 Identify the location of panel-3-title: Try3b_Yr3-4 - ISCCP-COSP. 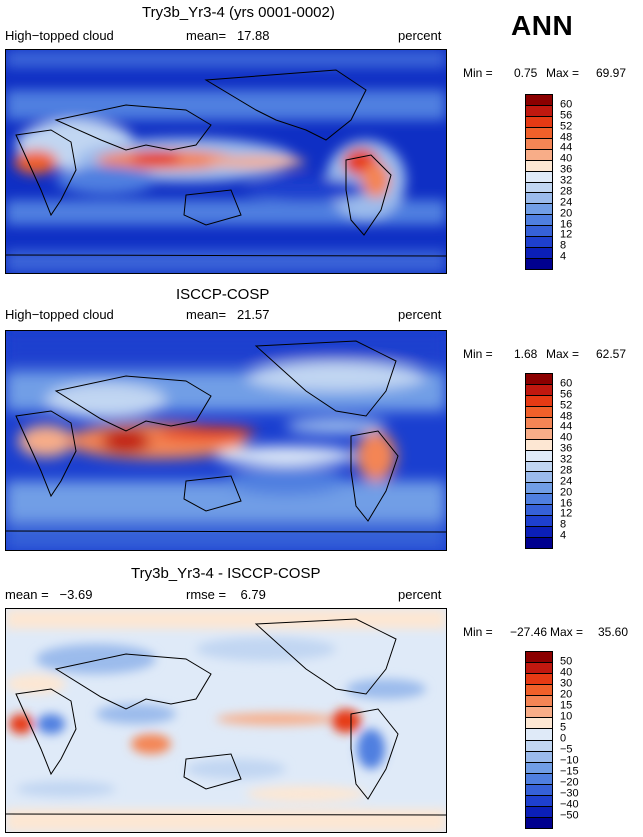
(226, 573).